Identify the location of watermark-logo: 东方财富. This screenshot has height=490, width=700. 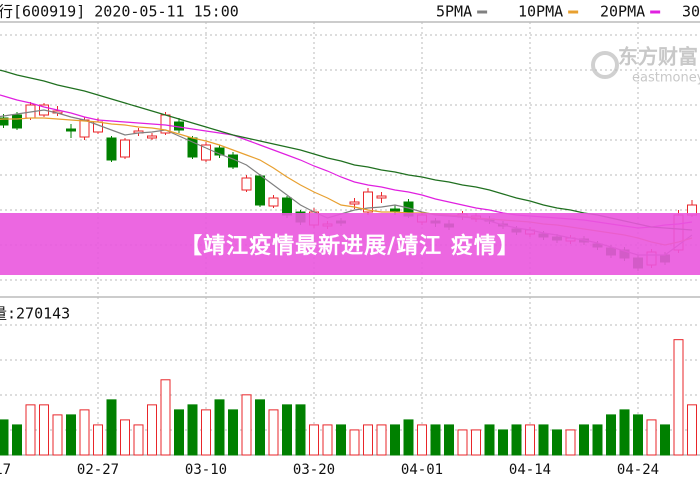
(658, 57).